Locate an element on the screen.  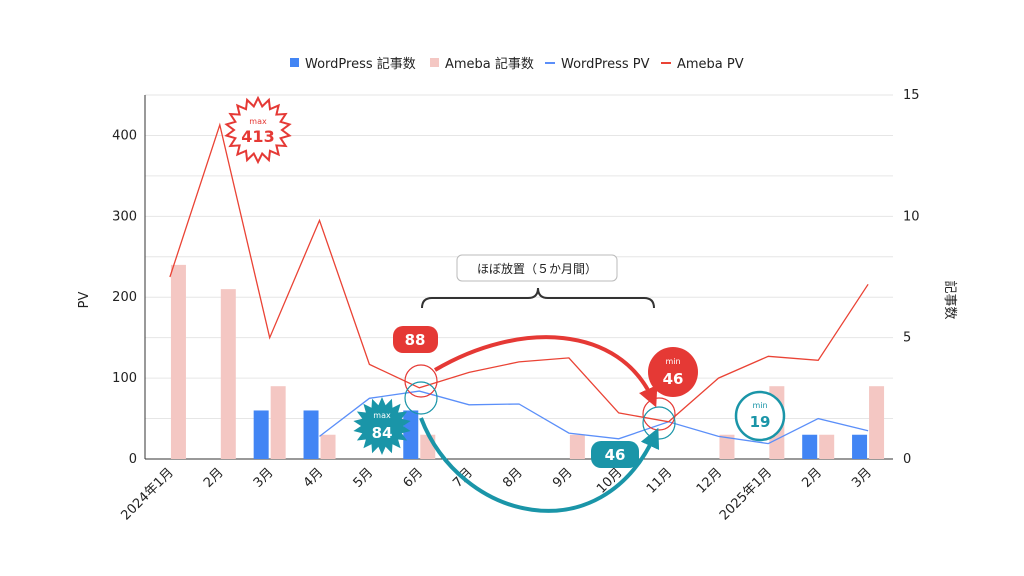
ameba-max-starburst is located at coordinates (258, 130).